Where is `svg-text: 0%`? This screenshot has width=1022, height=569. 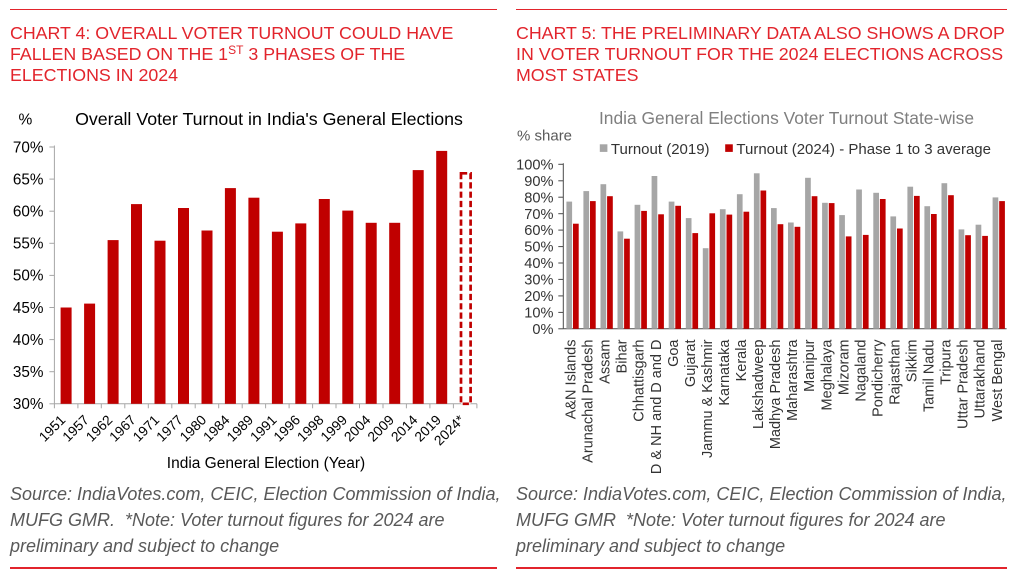
svg-text: 0% is located at coordinates (542, 330).